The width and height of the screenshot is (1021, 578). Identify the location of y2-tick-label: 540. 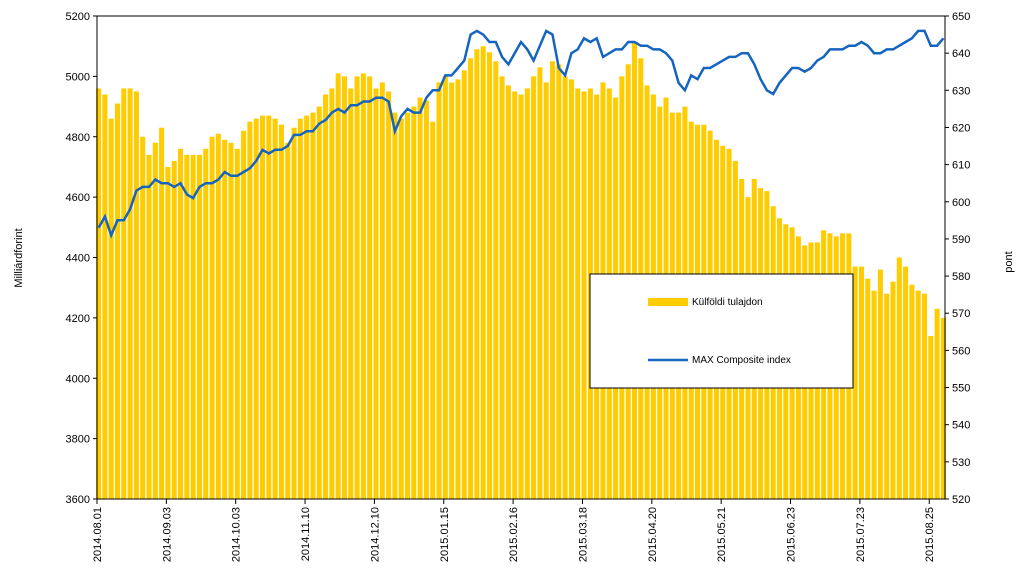
(961, 426).